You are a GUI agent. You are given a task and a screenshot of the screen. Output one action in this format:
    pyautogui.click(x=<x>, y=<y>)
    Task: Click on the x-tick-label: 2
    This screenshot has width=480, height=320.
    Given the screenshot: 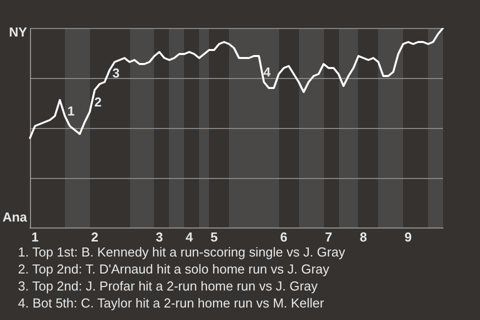 What is the action you would take?
    pyautogui.click(x=94, y=236)
    